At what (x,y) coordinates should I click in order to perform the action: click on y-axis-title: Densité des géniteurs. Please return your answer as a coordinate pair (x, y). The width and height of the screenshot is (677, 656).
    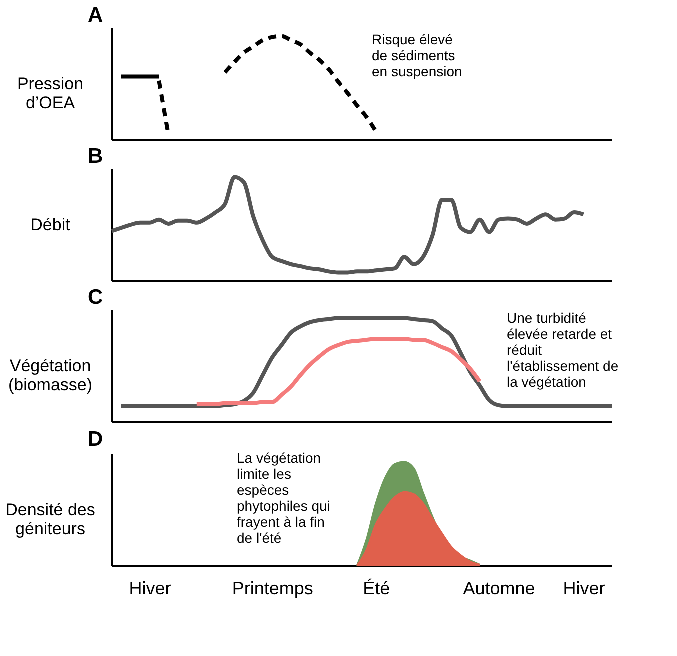
    Looking at the image, I should click on (51, 519).